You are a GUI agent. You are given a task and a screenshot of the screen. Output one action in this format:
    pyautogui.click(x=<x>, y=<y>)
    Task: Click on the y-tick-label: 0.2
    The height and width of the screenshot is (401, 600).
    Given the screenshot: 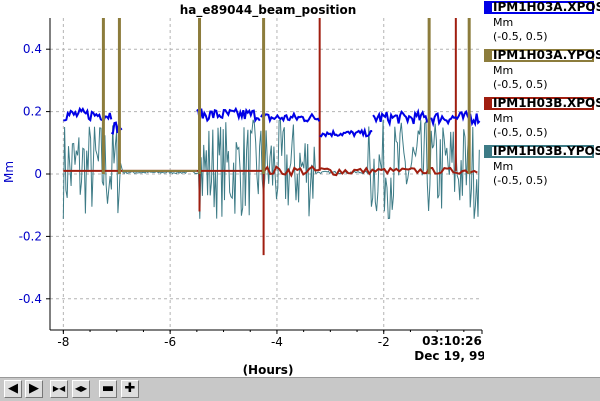 What is the action you would take?
    pyautogui.click(x=32, y=112)
    